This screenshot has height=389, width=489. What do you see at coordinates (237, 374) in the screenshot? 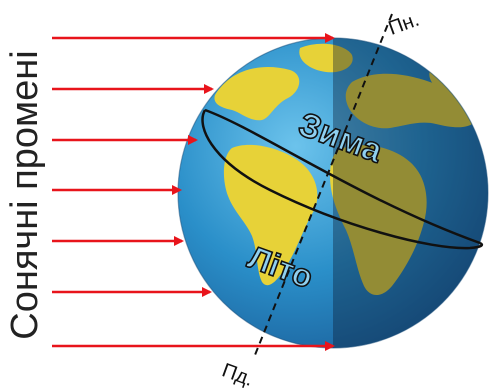
I see `south-pole-label: Пд.` at bounding box center [237, 374].